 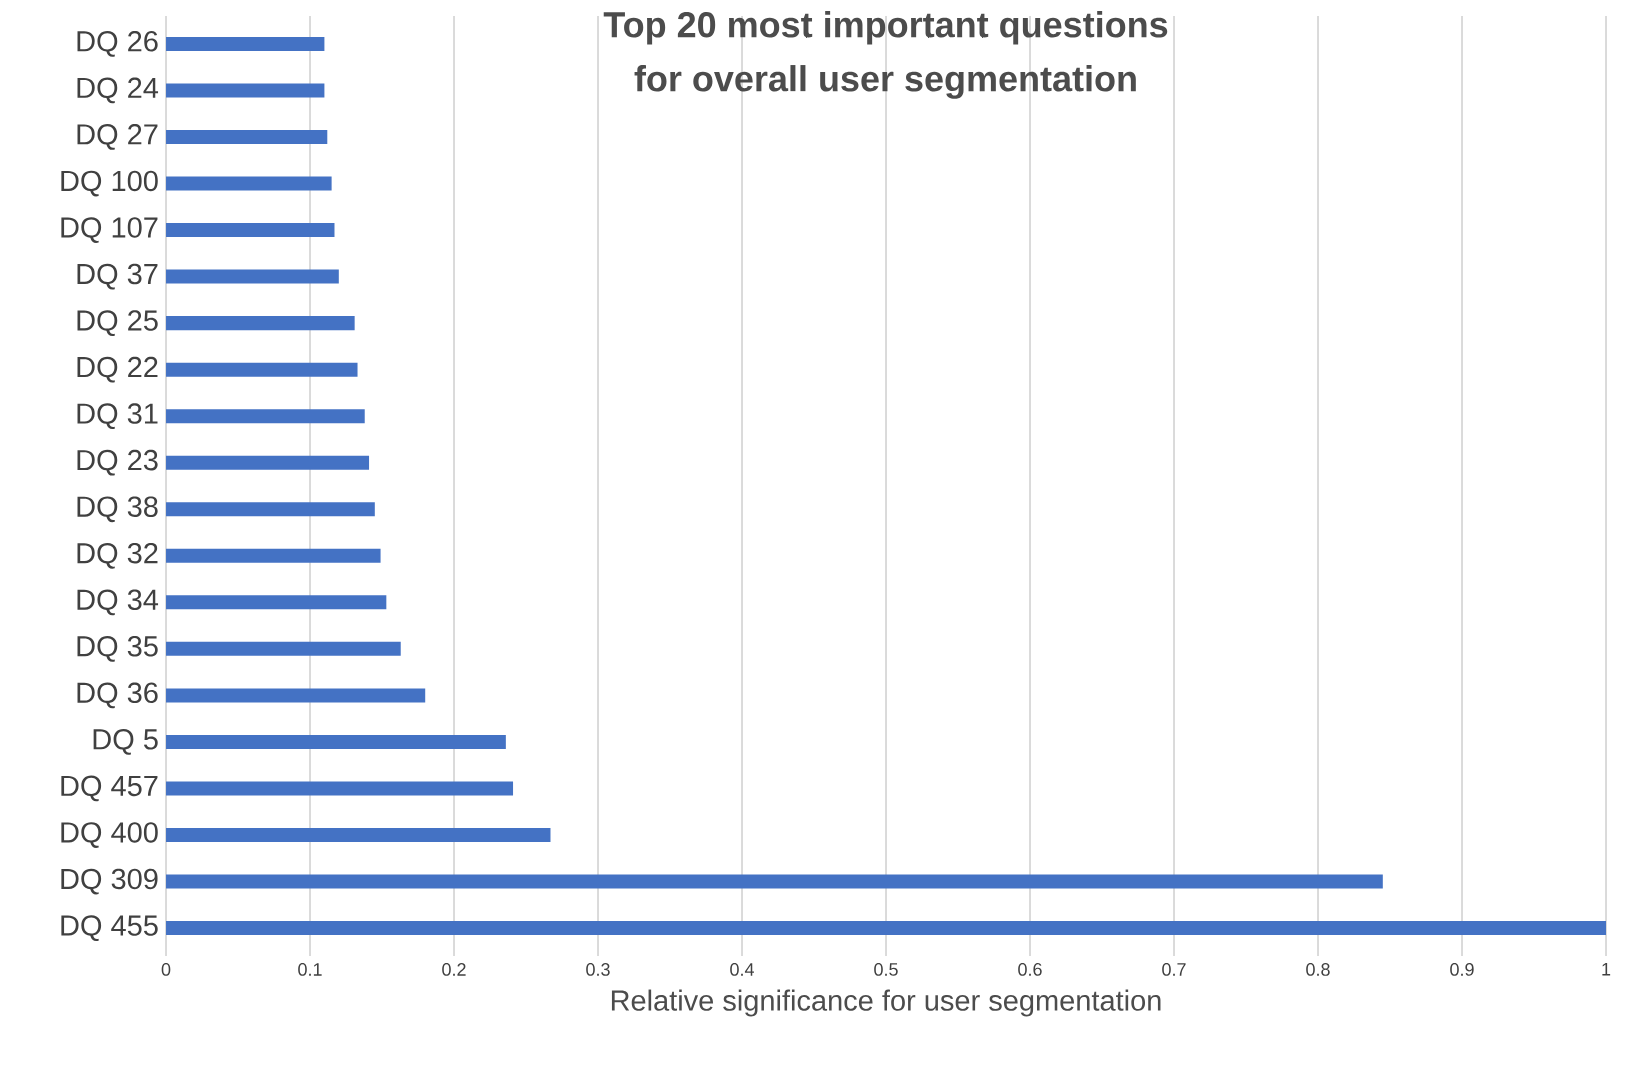 What do you see at coordinates (1462, 969) in the screenshot?
I see `x-tick-label: 0.9` at bounding box center [1462, 969].